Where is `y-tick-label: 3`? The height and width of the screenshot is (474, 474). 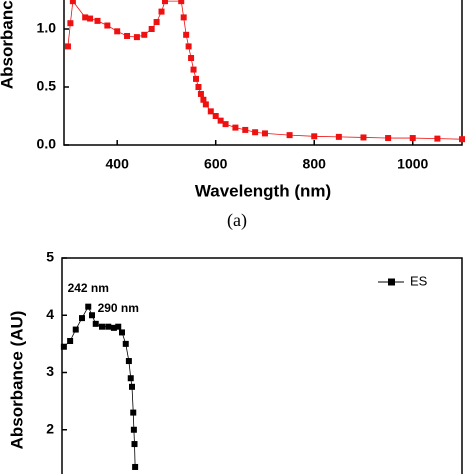 y-tick-label: 3 is located at coordinates (50, 371).